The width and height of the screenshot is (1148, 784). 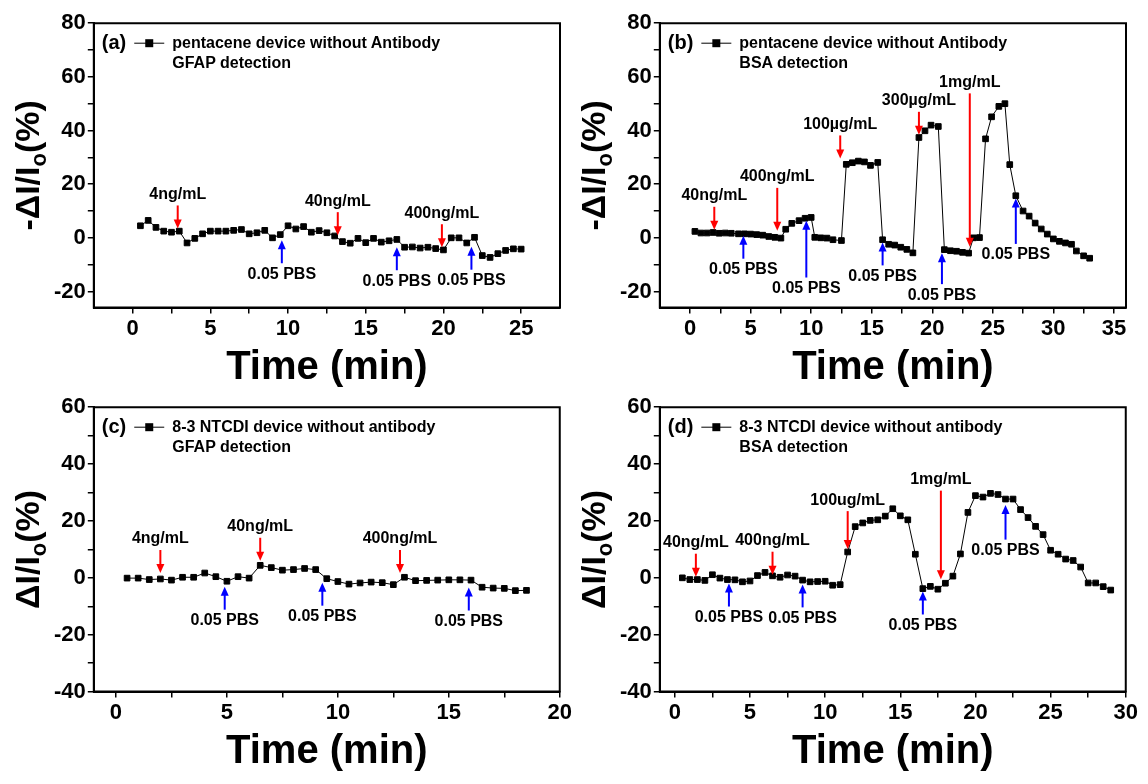 I want to click on x-tick-label: 15, so click(x=871, y=327).